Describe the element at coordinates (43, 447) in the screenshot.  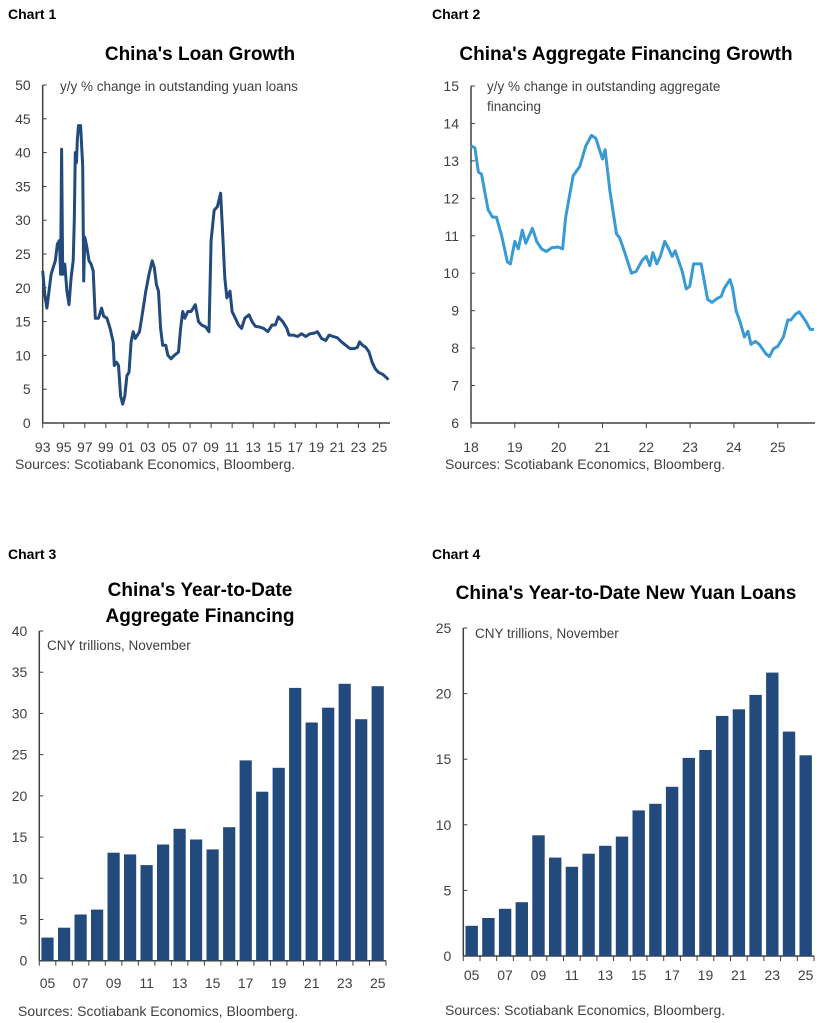
I see `x-tick-label: 93` at that location.